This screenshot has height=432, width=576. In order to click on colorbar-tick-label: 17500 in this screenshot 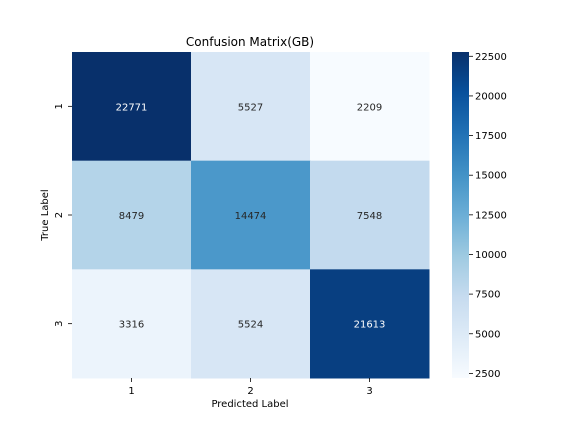, I will do `click(491, 136)`.